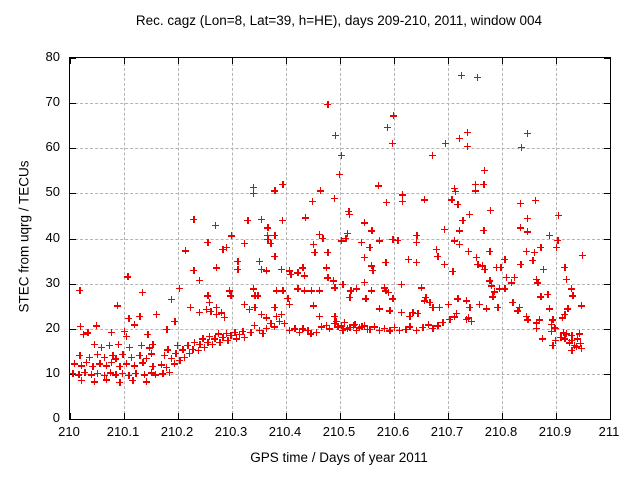 This screenshot has height=480, width=640. What do you see at coordinates (52, 282) in the screenshot?
I see `y-tick-label: 30` at bounding box center [52, 282].